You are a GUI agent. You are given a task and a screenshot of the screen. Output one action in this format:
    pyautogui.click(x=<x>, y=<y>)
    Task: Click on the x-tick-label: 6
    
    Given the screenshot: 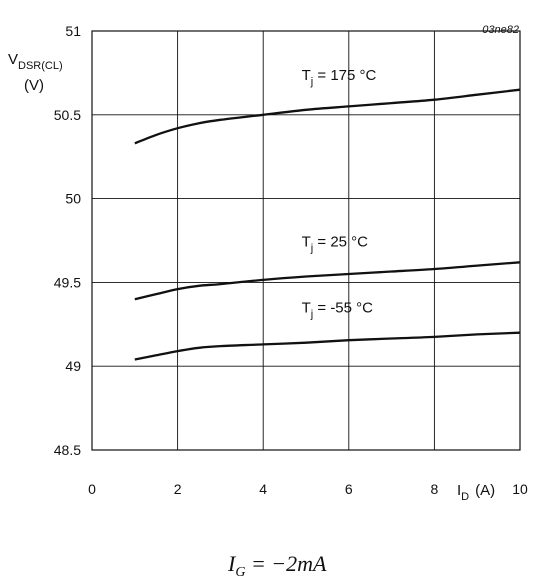 What is the action you would take?
    pyautogui.click(x=349, y=489)
    